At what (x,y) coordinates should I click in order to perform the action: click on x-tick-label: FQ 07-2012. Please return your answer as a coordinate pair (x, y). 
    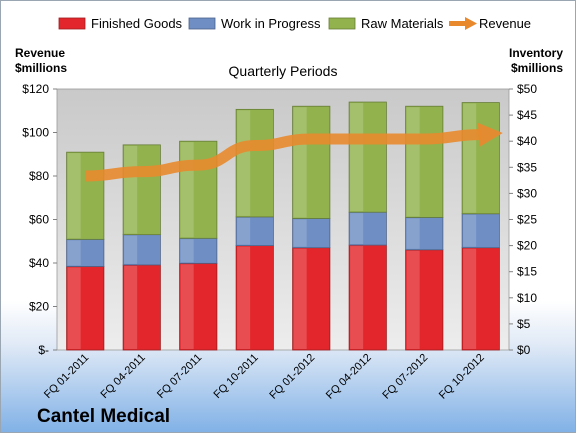
    Looking at the image, I should click on (405, 377).